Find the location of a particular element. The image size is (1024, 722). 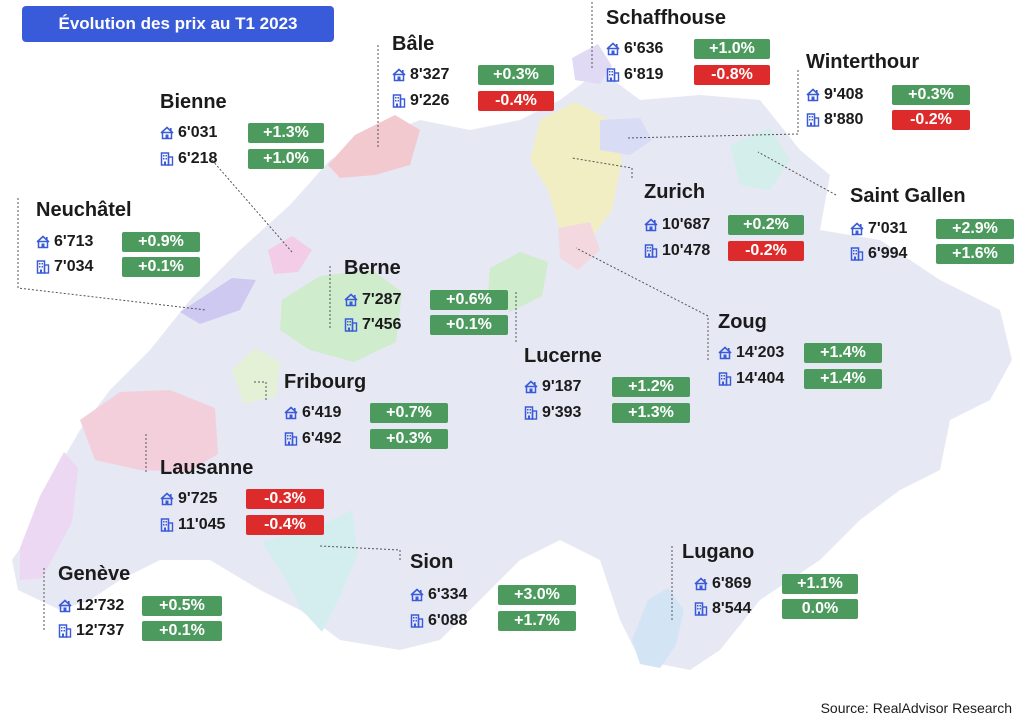

region-zurich is located at coordinates (576, 171).